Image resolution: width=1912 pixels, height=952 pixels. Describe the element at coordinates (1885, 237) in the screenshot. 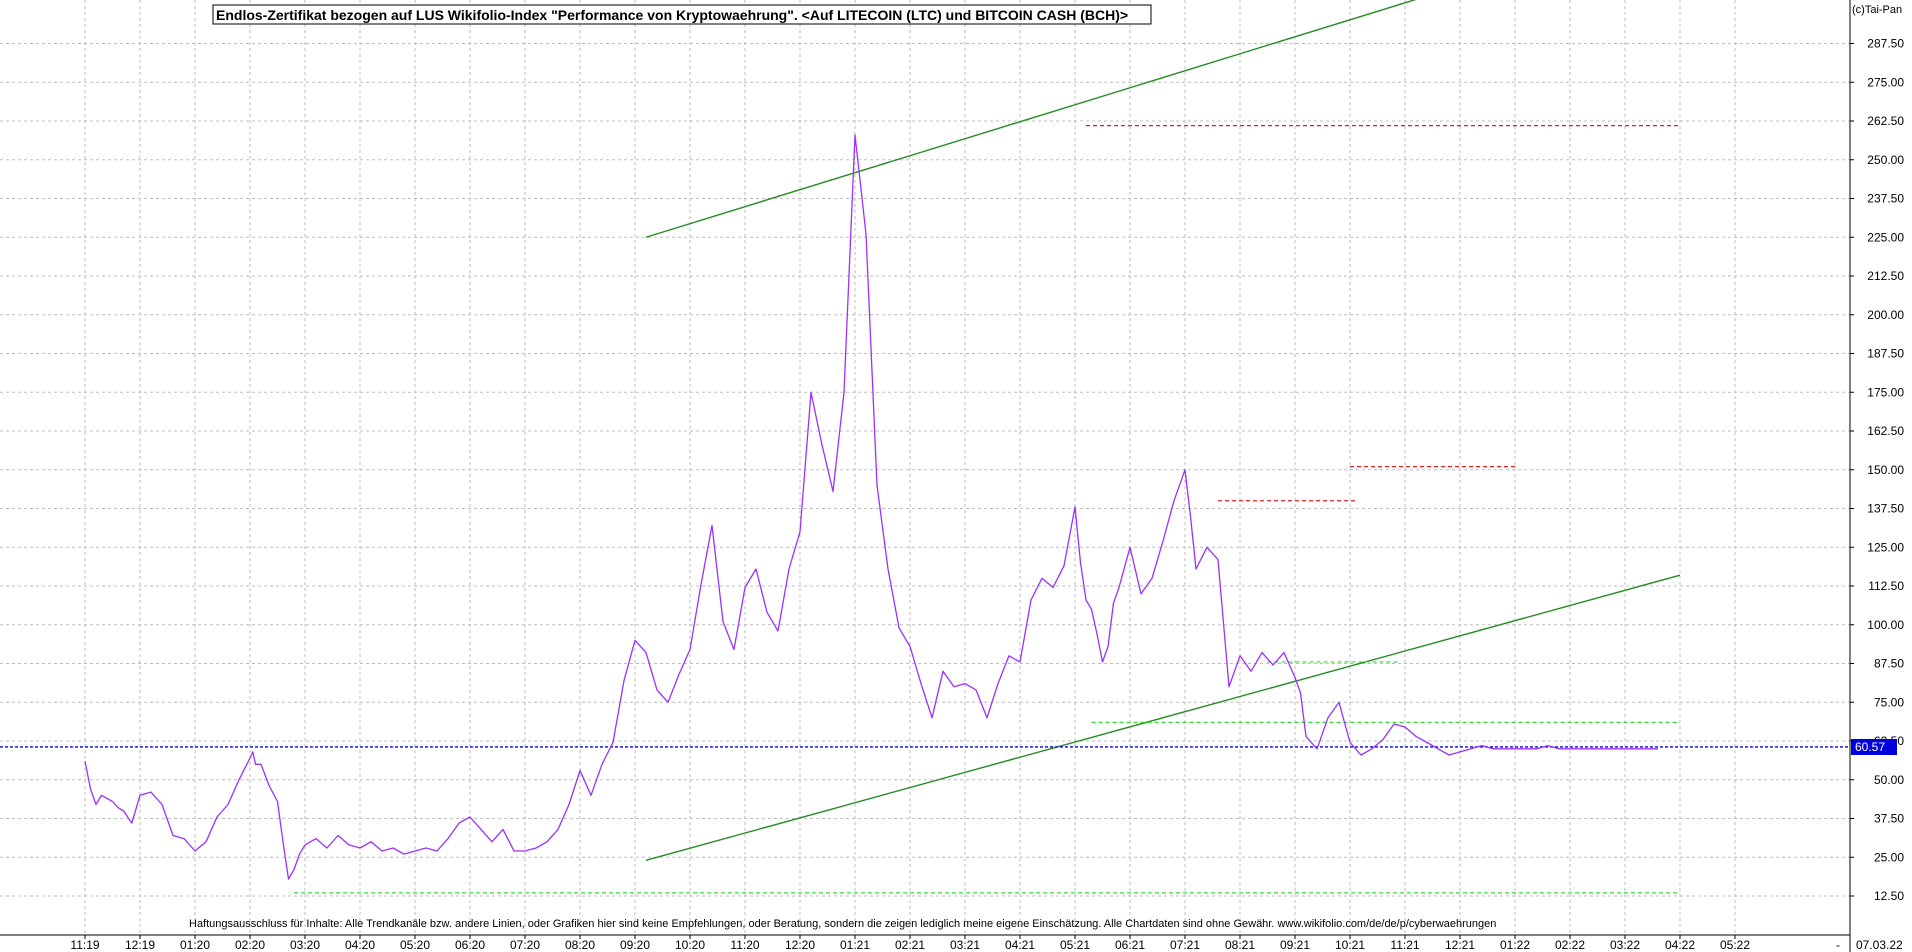

I see `y-tick-label: 225.00` at that location.